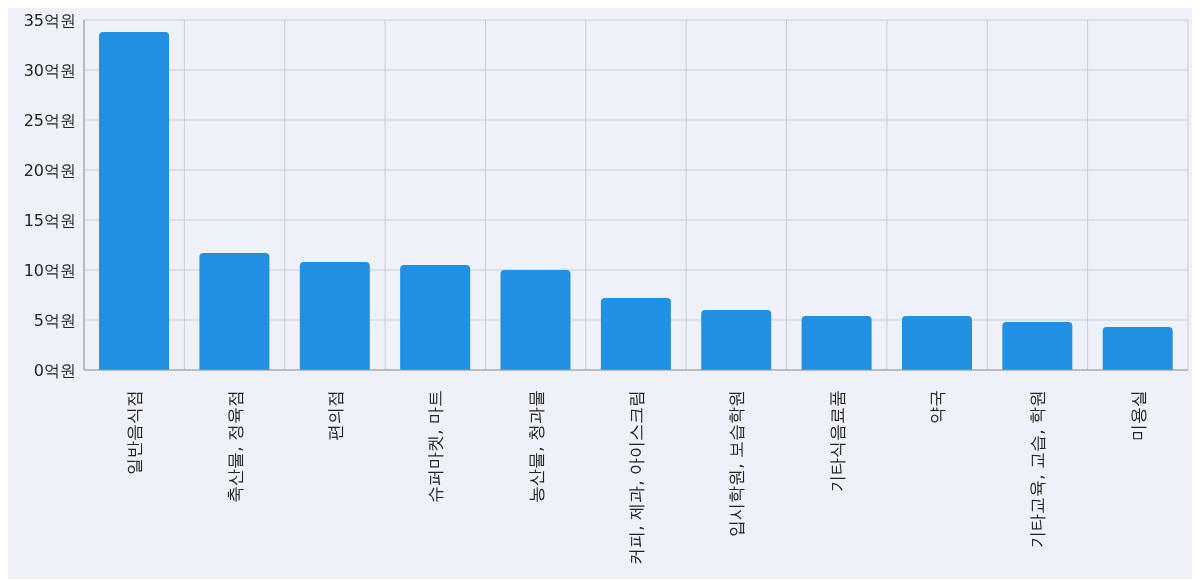  What do you see at coordinates (54, 320) in the screenshot?
I see `y-tick-label: 5억원` at bounding box center [54, 320].